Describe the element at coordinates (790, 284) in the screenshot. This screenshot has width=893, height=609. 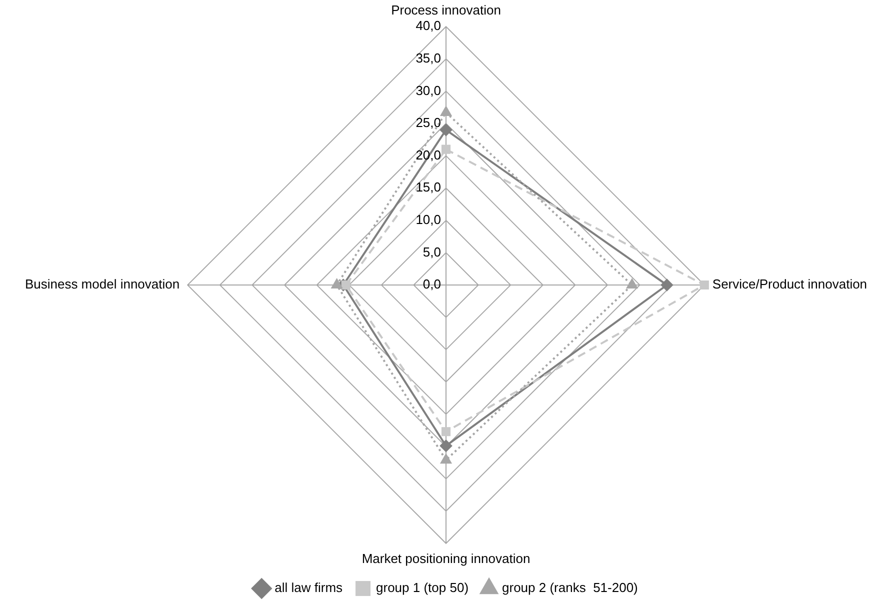
I see `spoke-label: Service/Product innovation` at that location.